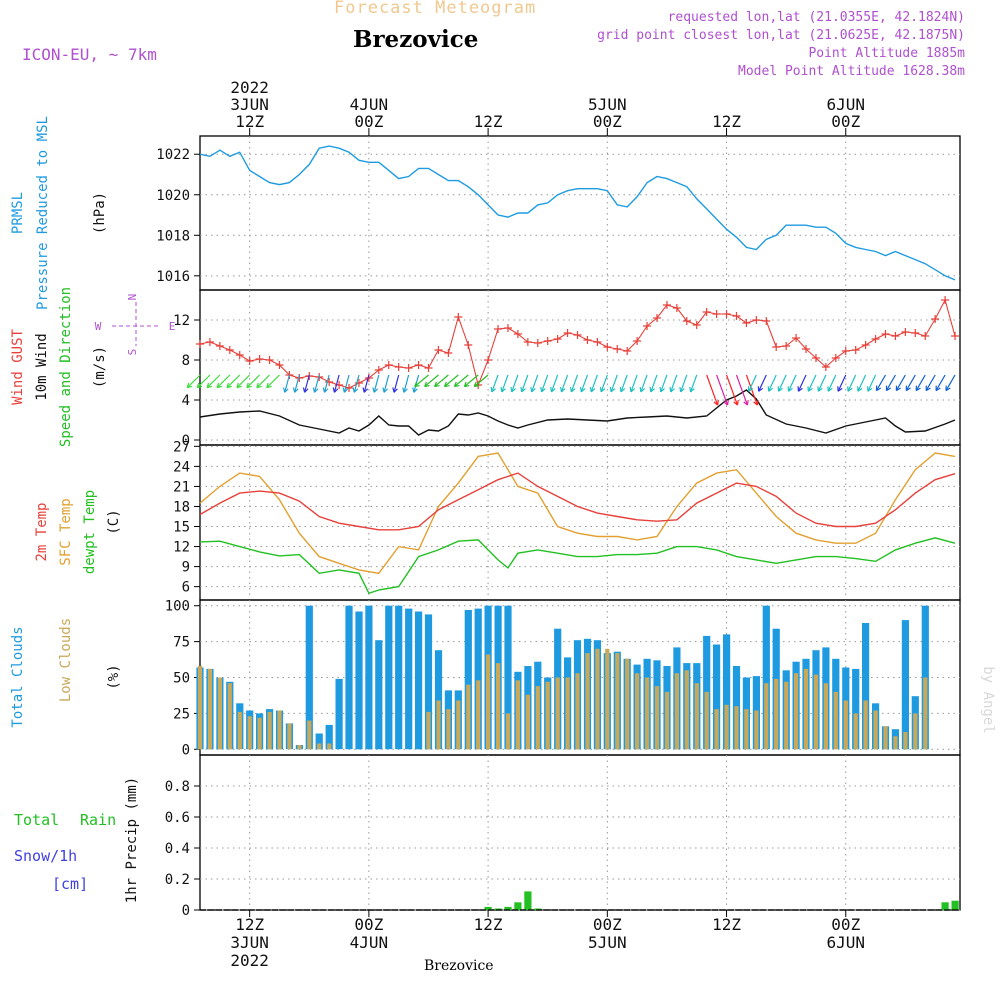 This screenshot has height=1000, width=1000. What do you see at coordinates (100, 367) in the screenshot?
I see `wind-unit: (m/s)` at bounding box center [100, 367].